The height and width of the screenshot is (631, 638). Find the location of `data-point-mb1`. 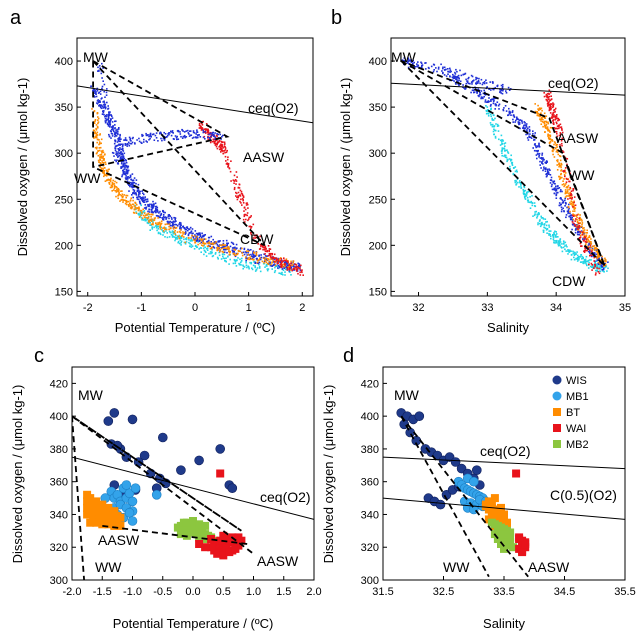

data-point-mb1 is located at coordinates (129, 512).